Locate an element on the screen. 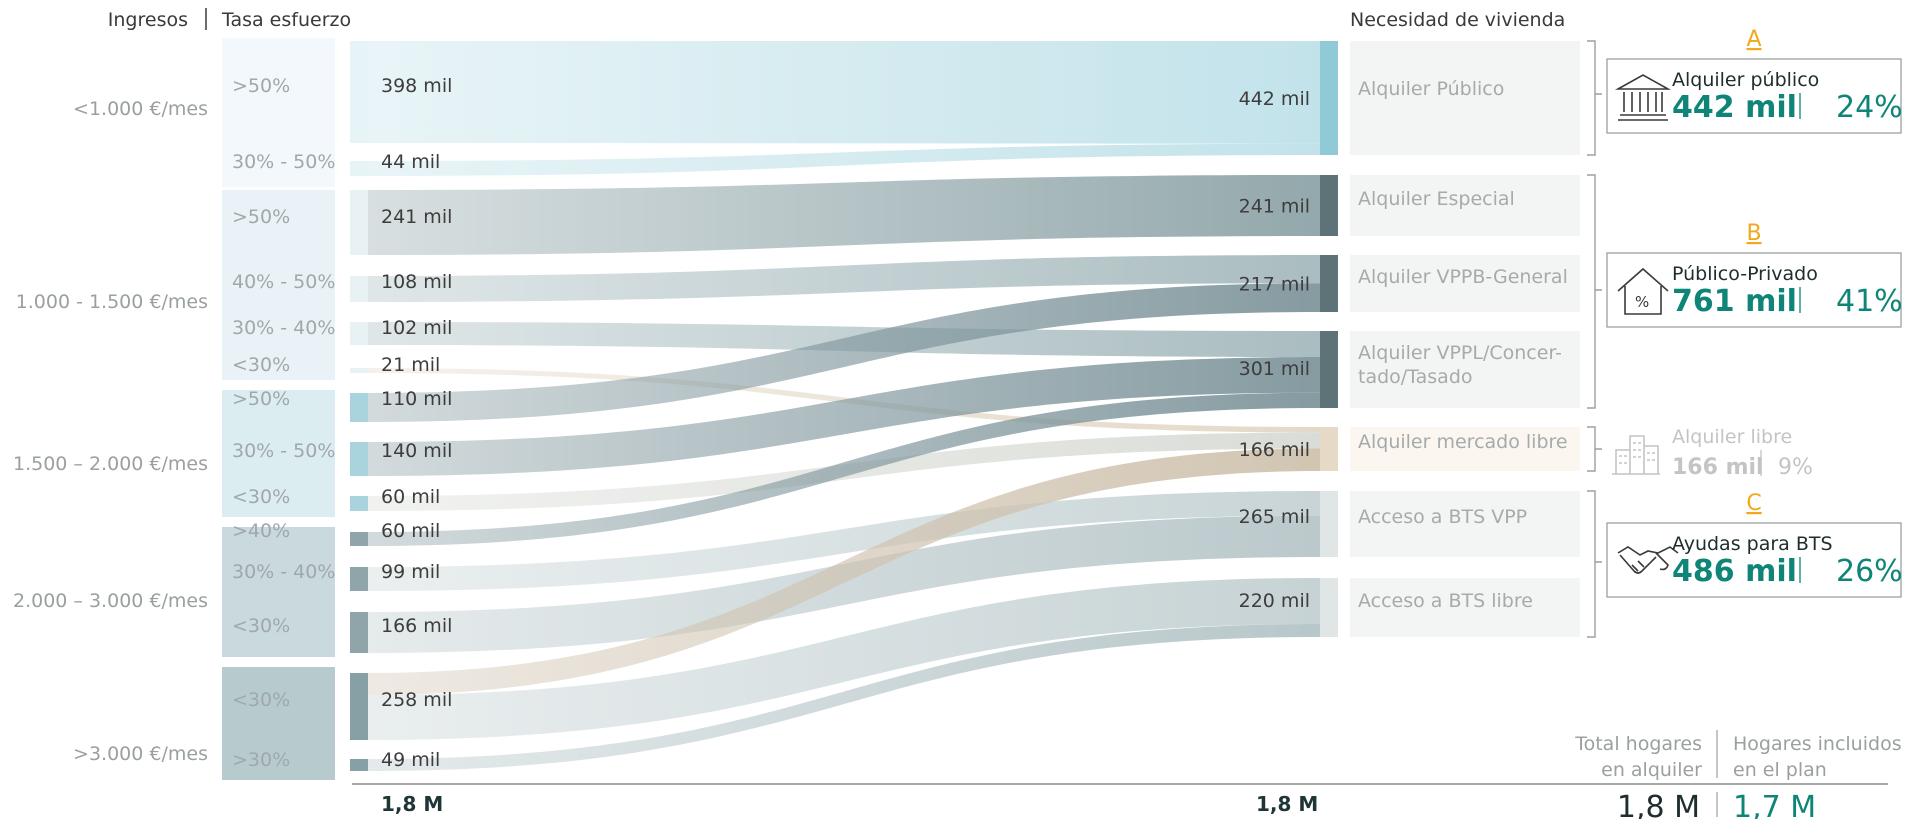  target-value-label: 166 mil is located at coordinates (1274, 450).